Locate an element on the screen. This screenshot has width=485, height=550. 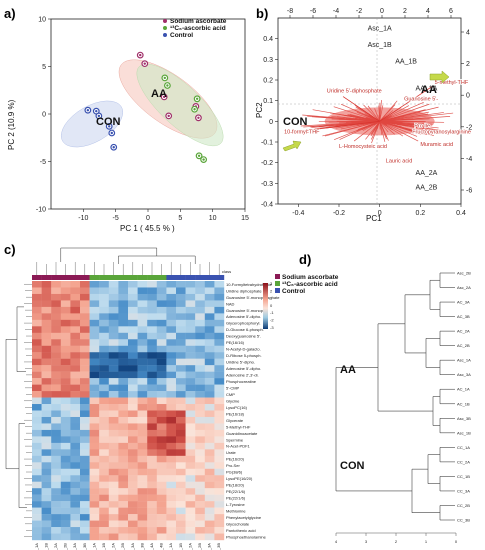
pca-point-core-c13 is located at coordinates (197, 99).